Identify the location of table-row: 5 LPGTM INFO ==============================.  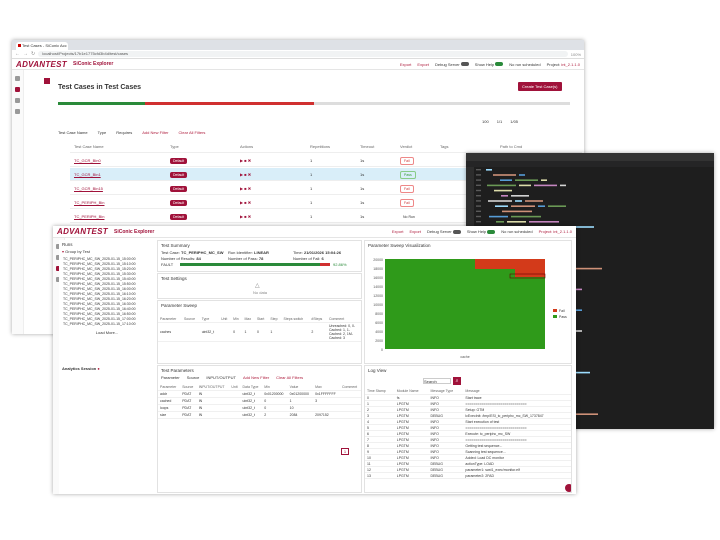
(468, 427).